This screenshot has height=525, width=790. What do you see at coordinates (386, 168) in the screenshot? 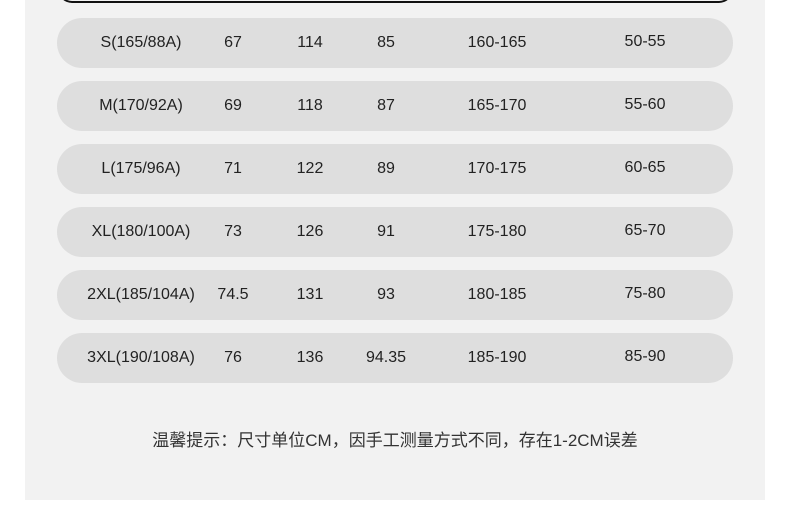
I see `size-value: 89` at bounding box center [386, 168].